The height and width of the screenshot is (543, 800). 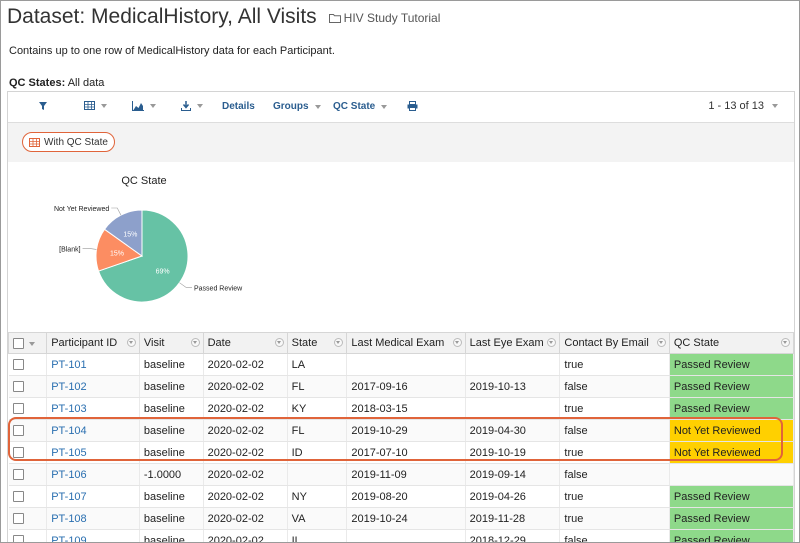 What do you see at coordinates (606, 343) in the screenshot?
I see `column-header-label: Contact By Email` at bounding box center [606, 343].